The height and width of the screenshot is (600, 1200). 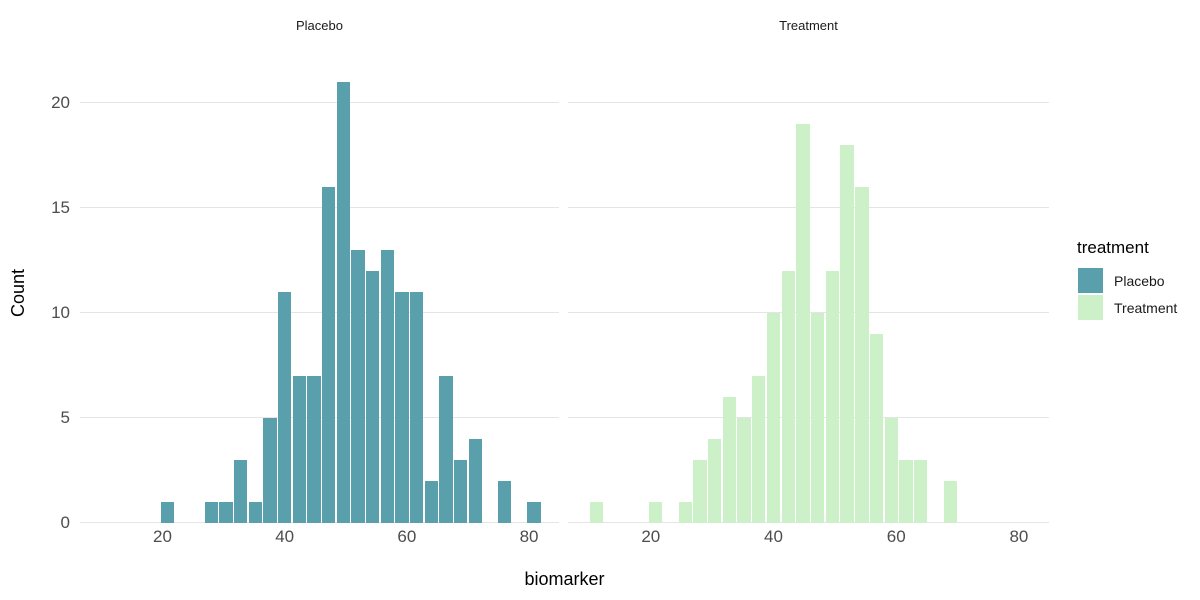 I want to click on legend-entry: Placebo, so click(x=1137, y=280).